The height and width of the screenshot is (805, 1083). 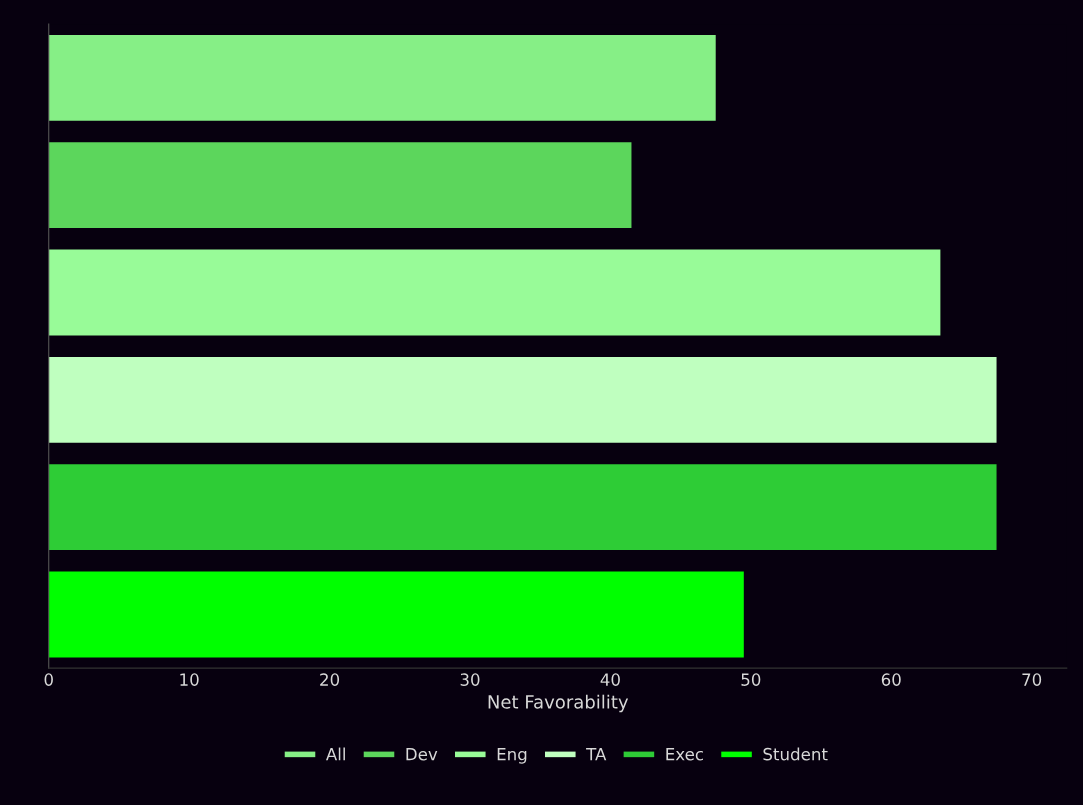 What do you see at coordinates (48, 679) in the screenshot?
I see `x-tick-label: 0` at bounding box center [48, 679].